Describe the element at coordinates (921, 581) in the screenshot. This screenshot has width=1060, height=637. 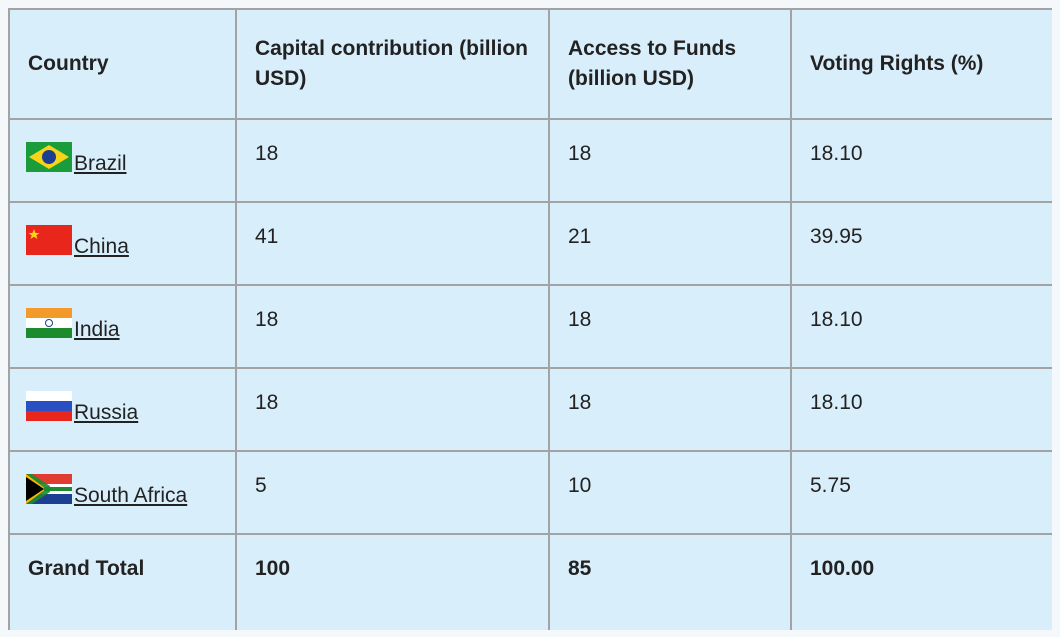
I see `total-cell: 100.00` at that location.